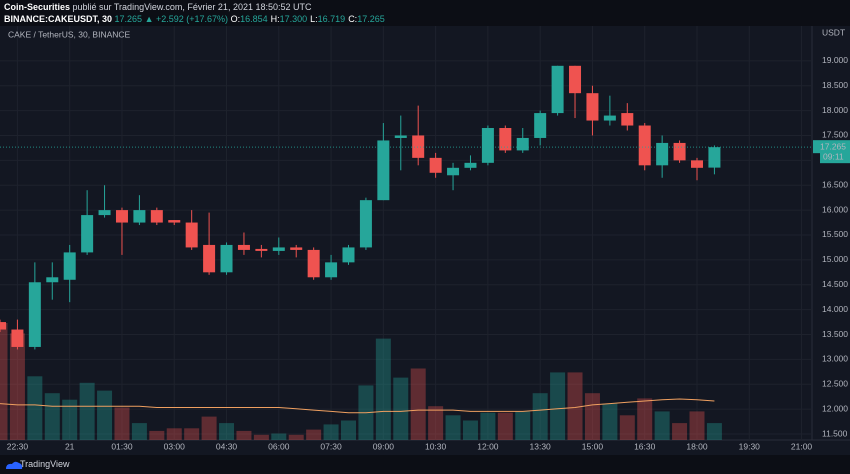 This screenshot has height=474, width=850. Describe the element at coordinates (541, 446) in the screenshot. I see `x-tick-label: 13:30` at that location.